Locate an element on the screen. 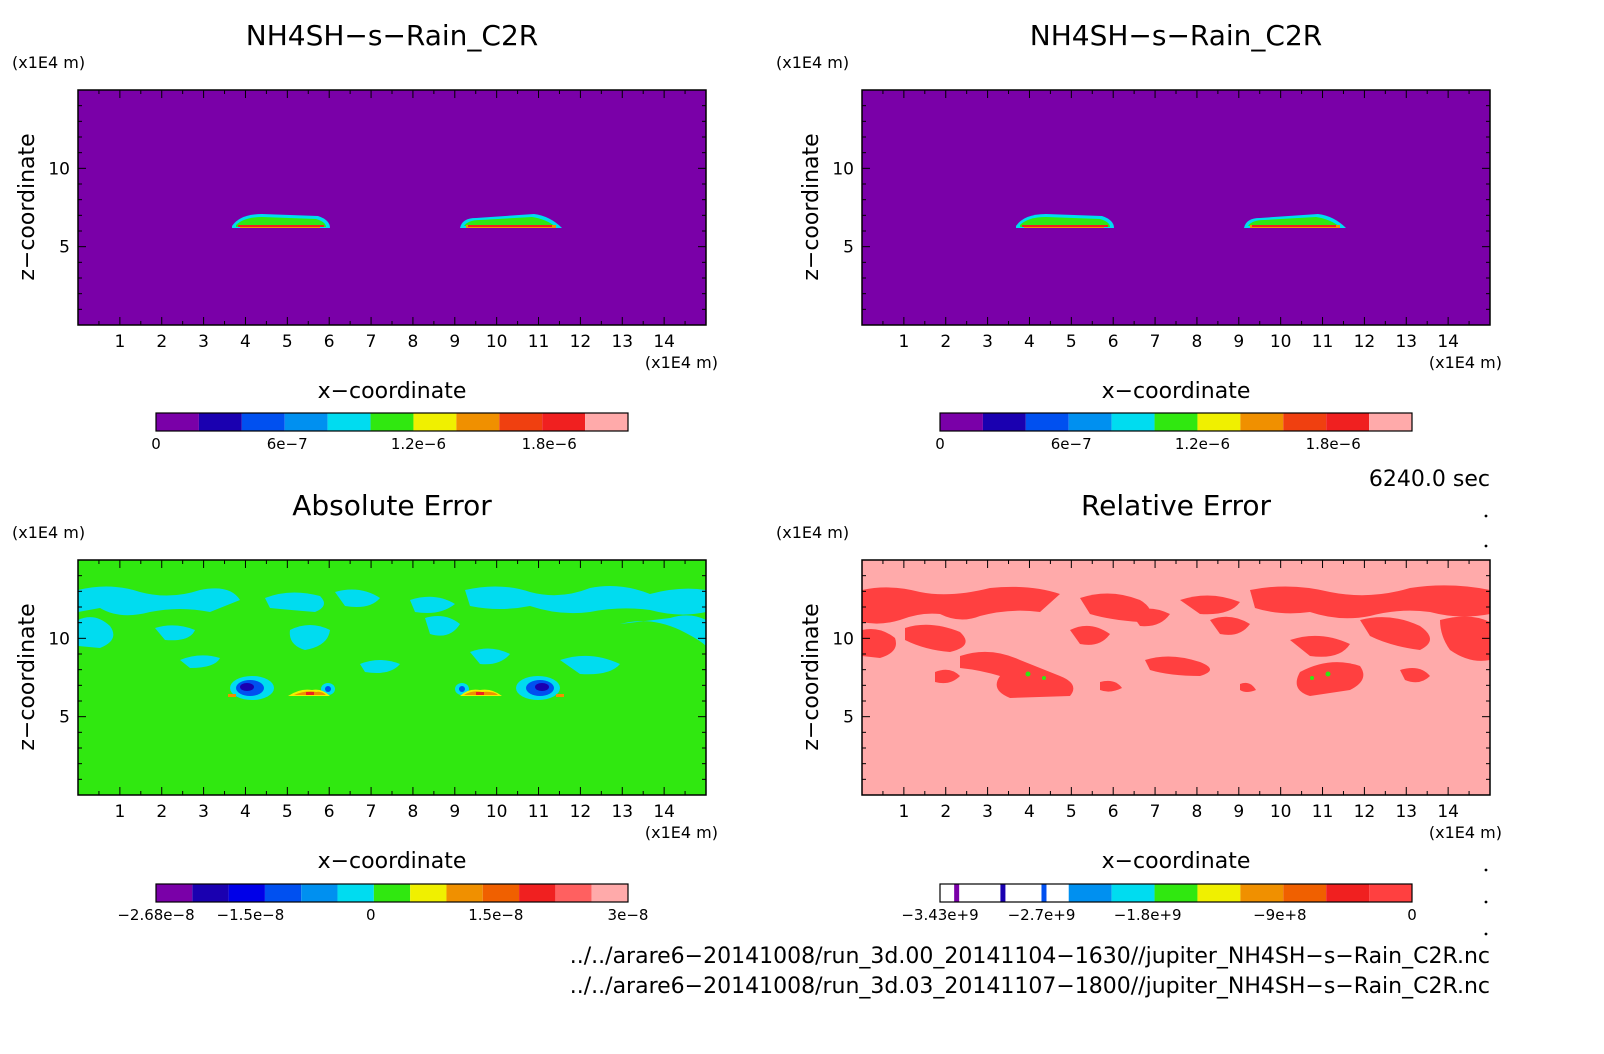  colorbar-label: −1.5e−8 is located at coordinates (251, 915).